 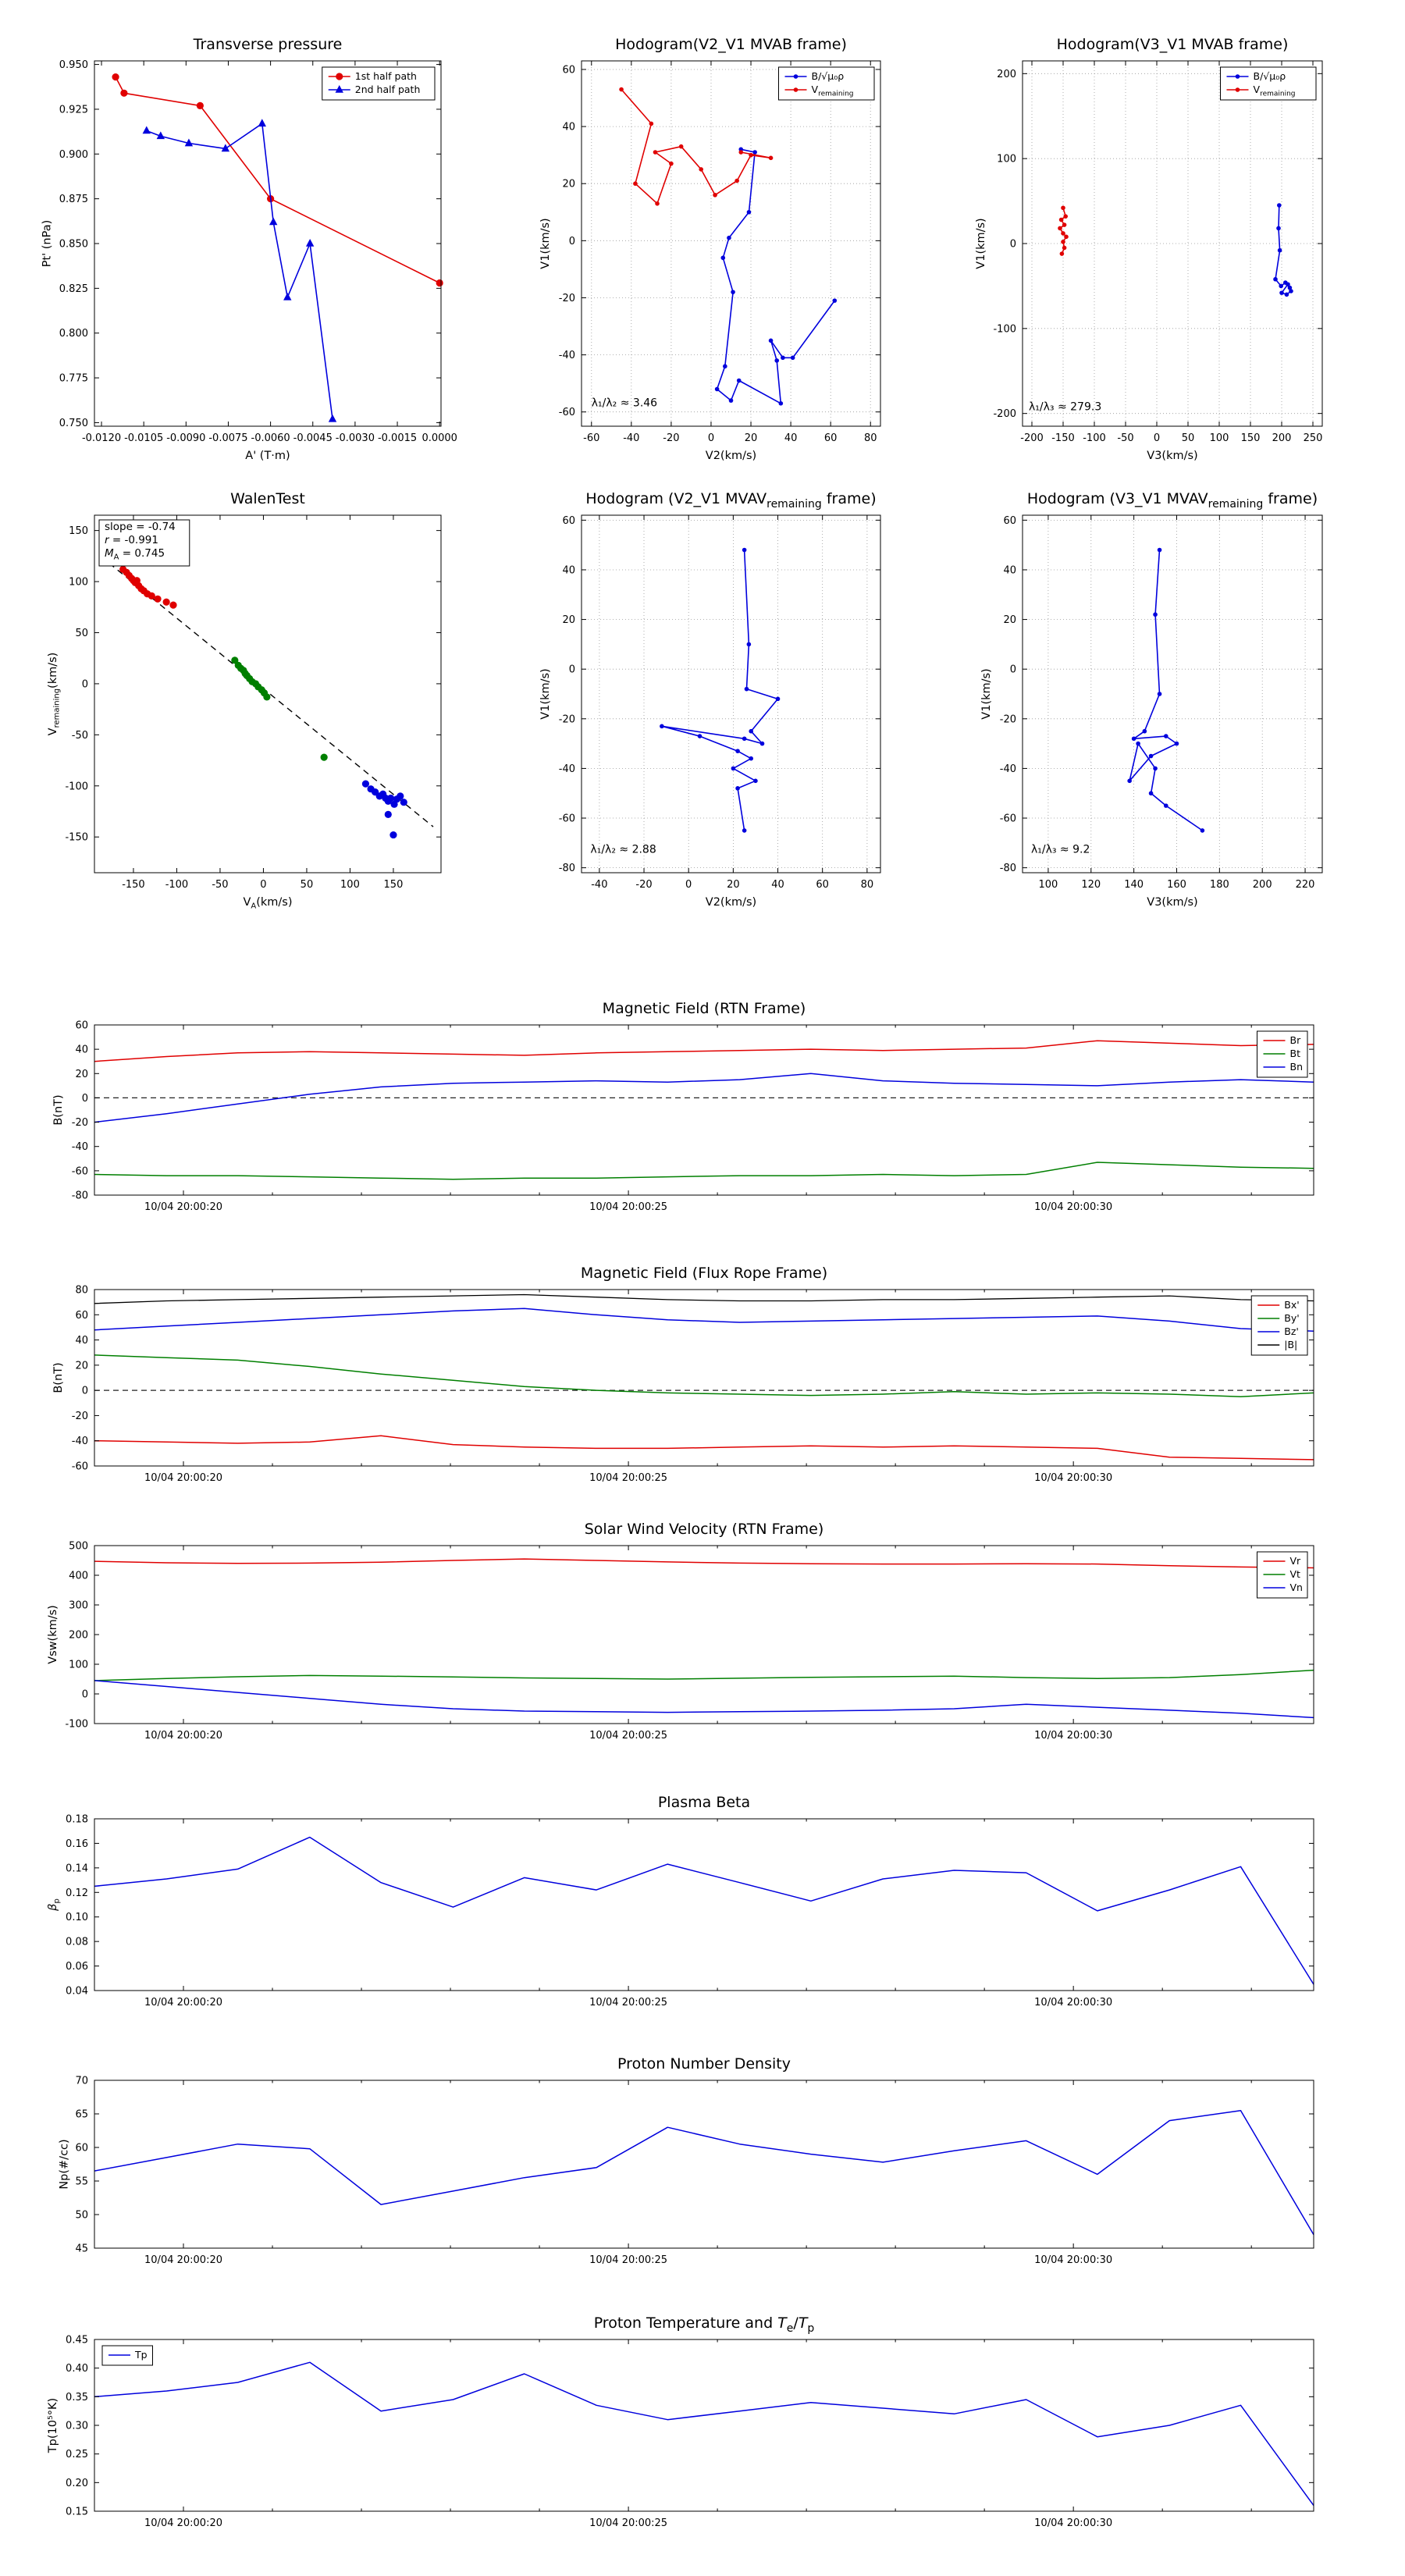 I want to click on x-axis-label: V3(km/s), so click(x=1172, y=456).